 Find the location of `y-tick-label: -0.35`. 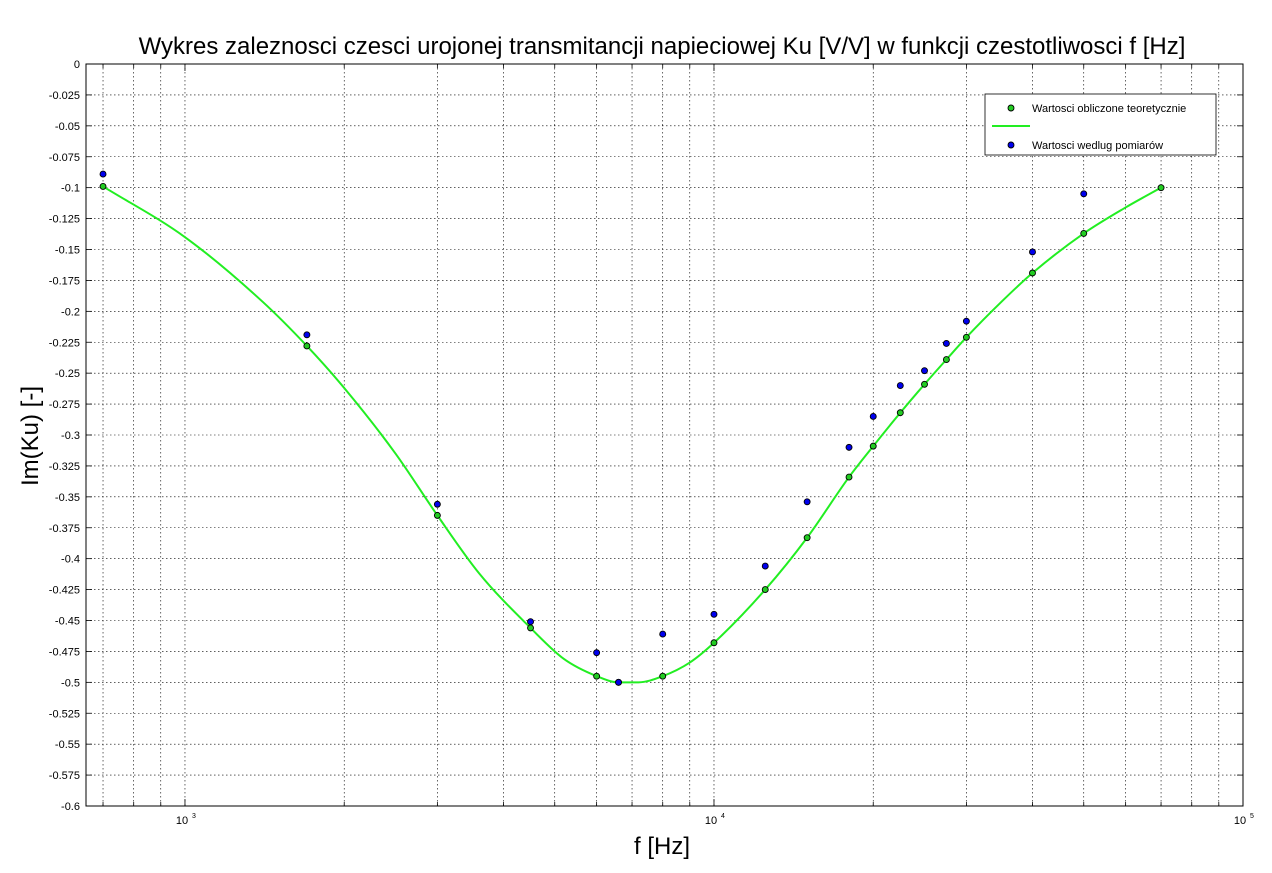

y-tick-label: -0.35 is located at coordinates (67, 498).